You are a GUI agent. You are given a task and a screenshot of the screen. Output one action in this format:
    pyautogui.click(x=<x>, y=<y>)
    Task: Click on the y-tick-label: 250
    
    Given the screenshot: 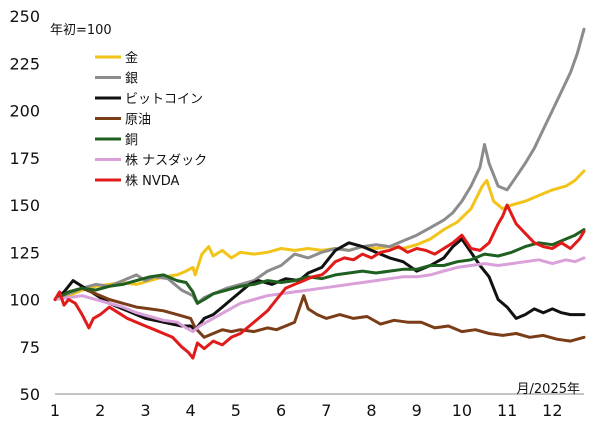 What is the action you would take?
    pyautogui.click(x=24, y=16)
    